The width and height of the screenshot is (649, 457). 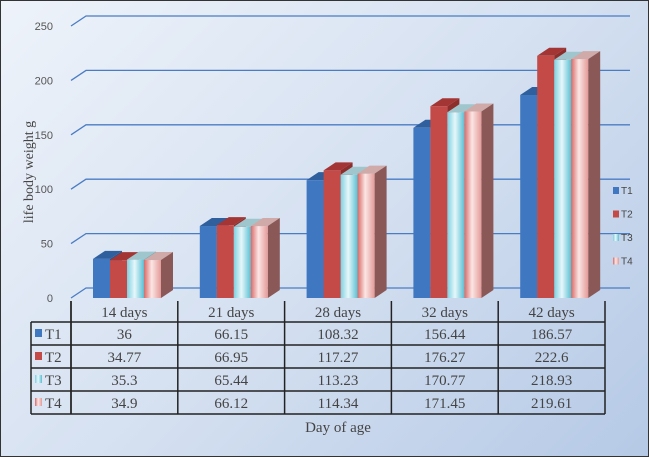 I want to click on table-cell-value: 66.12, so click(x=231, y=404).